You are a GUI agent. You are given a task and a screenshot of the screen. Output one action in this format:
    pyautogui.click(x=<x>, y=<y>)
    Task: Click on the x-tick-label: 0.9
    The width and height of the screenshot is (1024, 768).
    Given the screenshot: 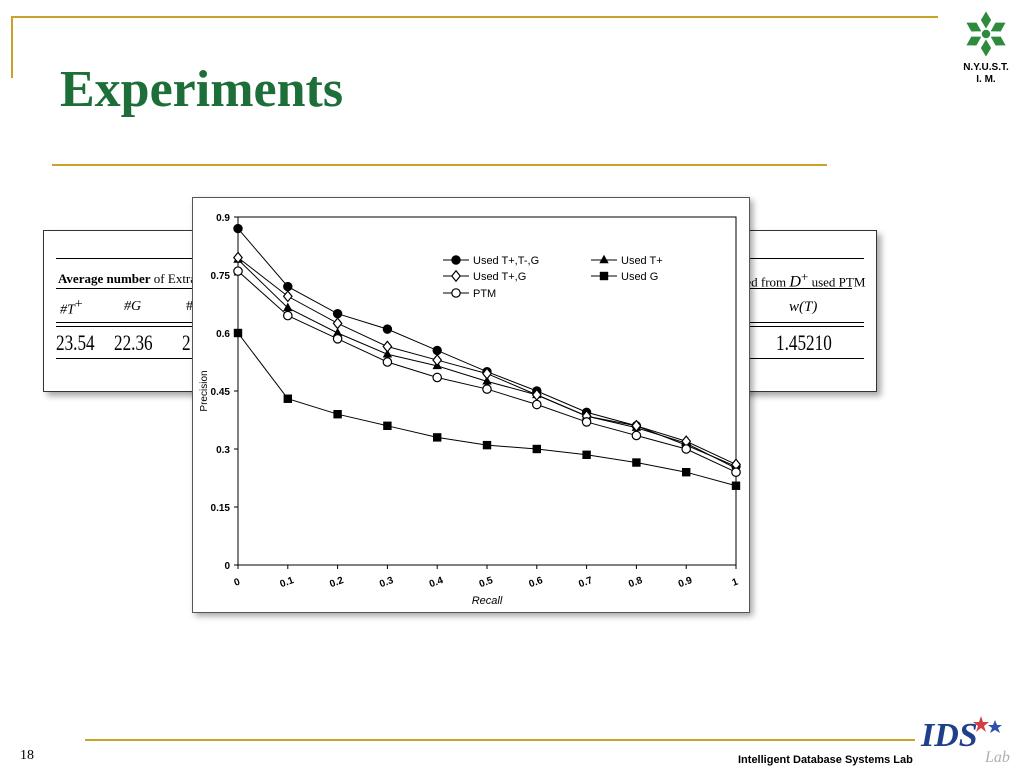 What is the action you would take?
    pyautogui.click(x=685, y=582)
    